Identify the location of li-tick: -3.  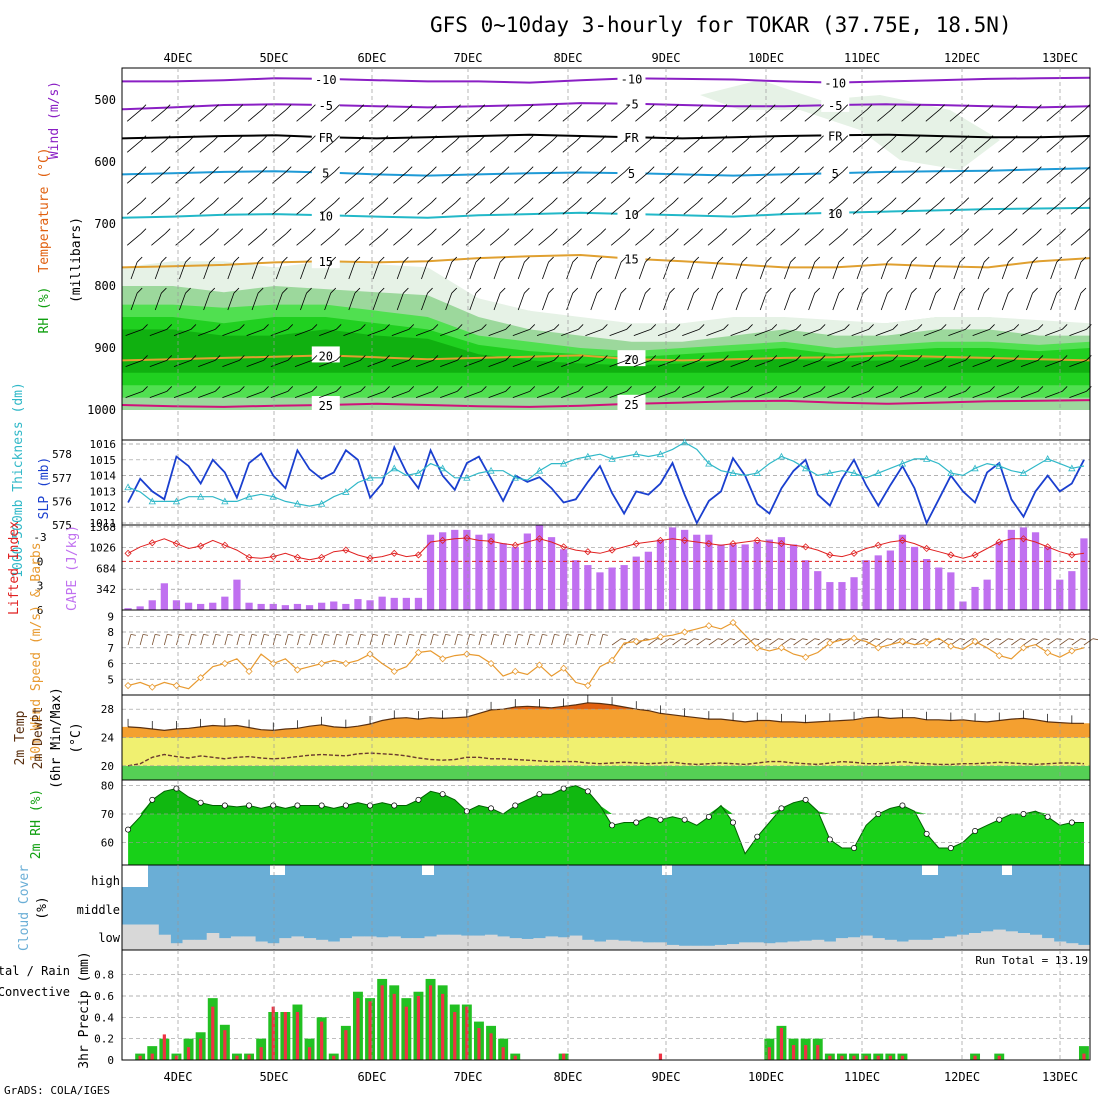
(39, 537).